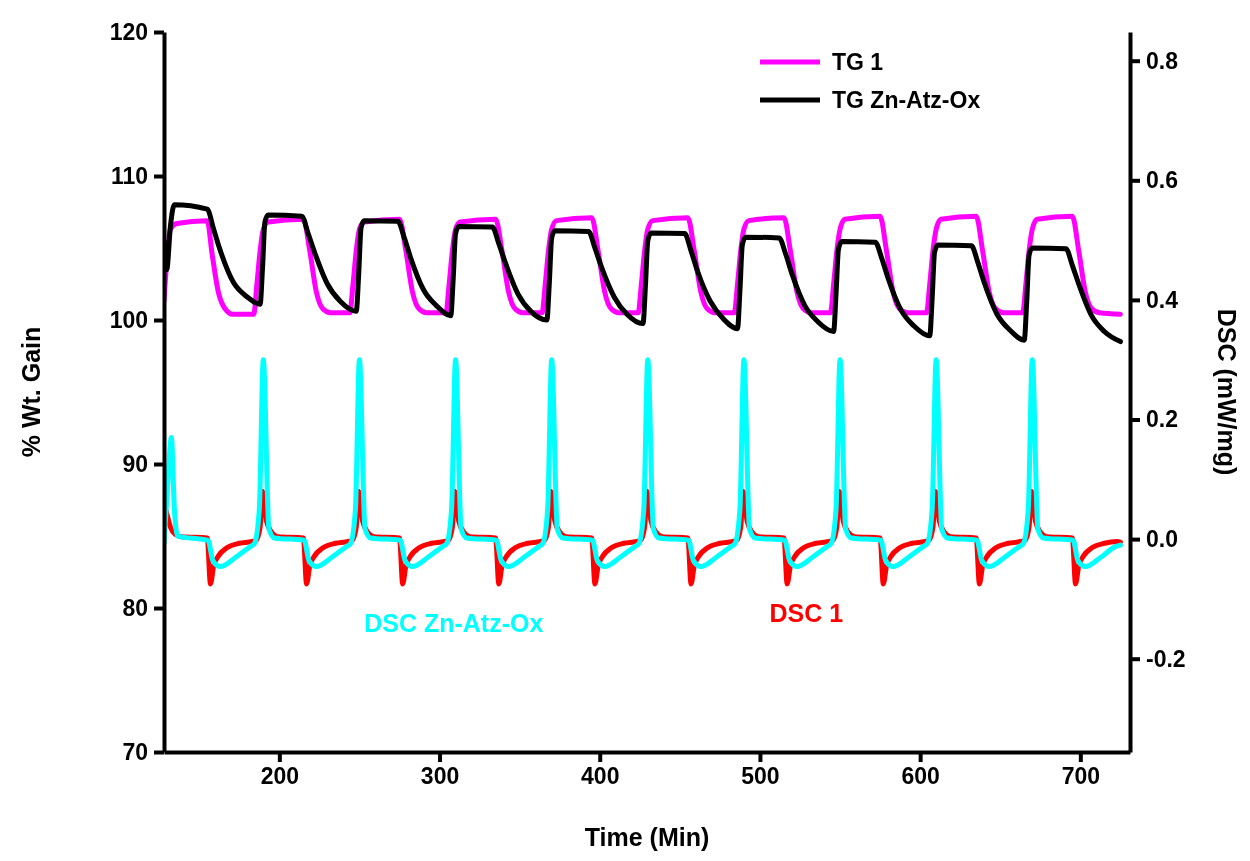 This screenshot has width=1250, height=861. I want to click on y-tick-label: 70, so click(135, 751).